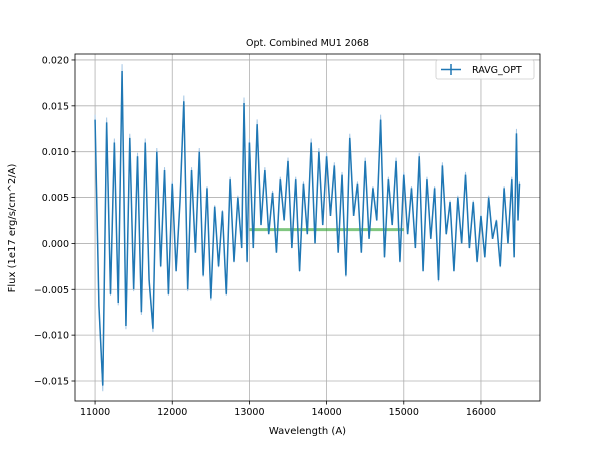  I want to click on legend: RAVG_OPT, so click(485, 69).